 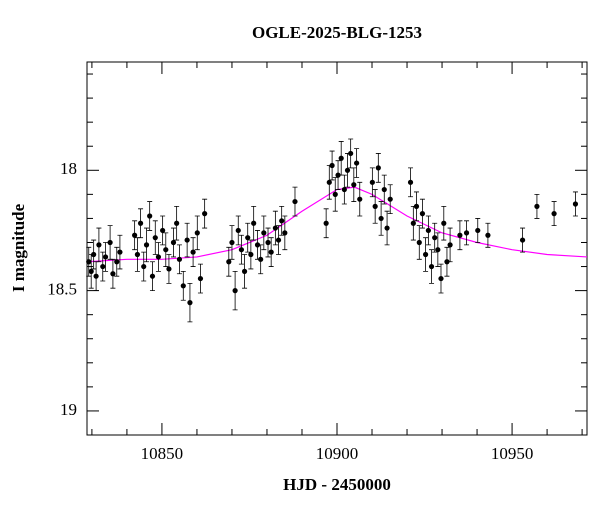 What do you see at coordinates (512, 453) in the screenshot?
I see `x-tick-label: 10950` at bounding box center [512, 453].